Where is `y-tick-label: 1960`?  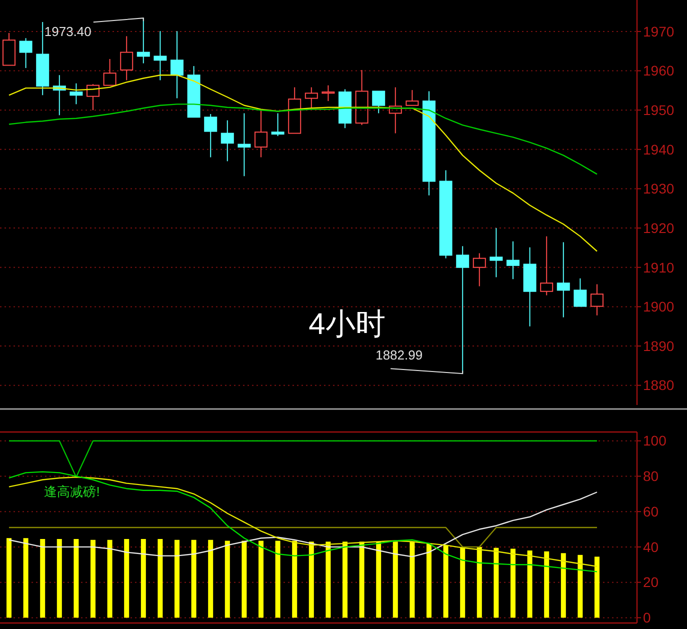
y-tick-label: 1960 is located at coordinates (658, 70).